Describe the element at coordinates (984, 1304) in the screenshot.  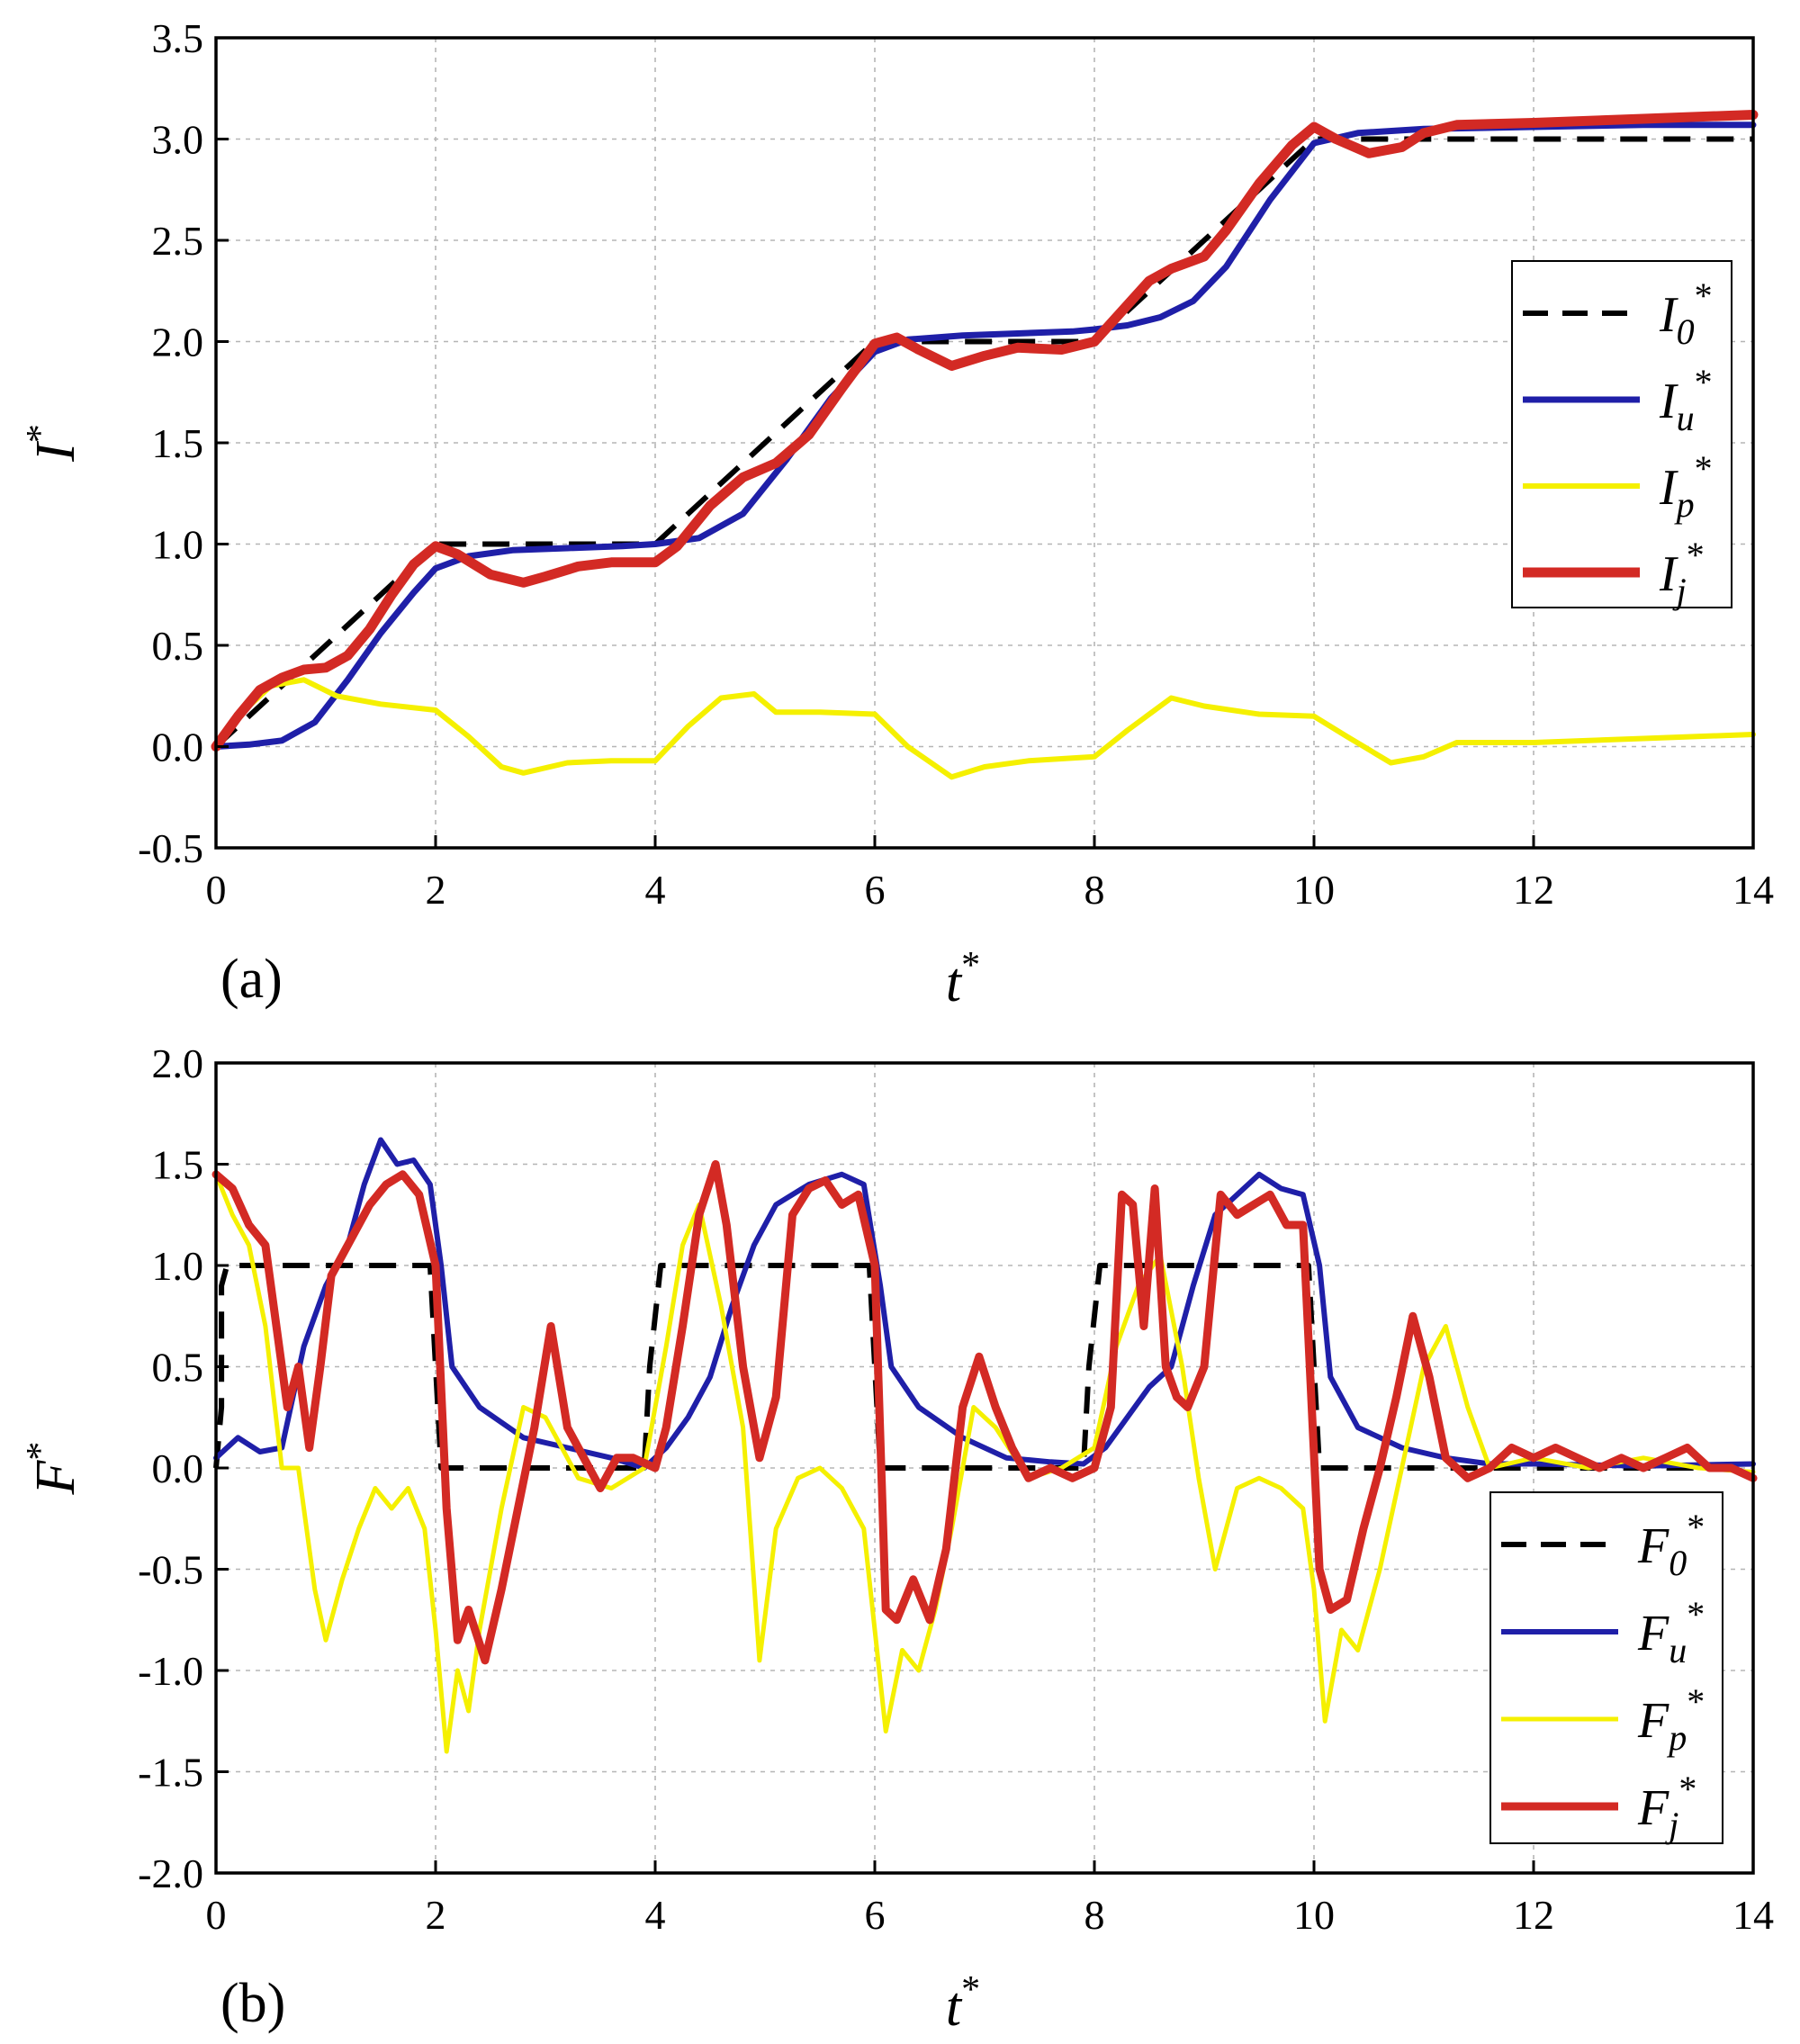
I see `series-line-f-u` at that location.